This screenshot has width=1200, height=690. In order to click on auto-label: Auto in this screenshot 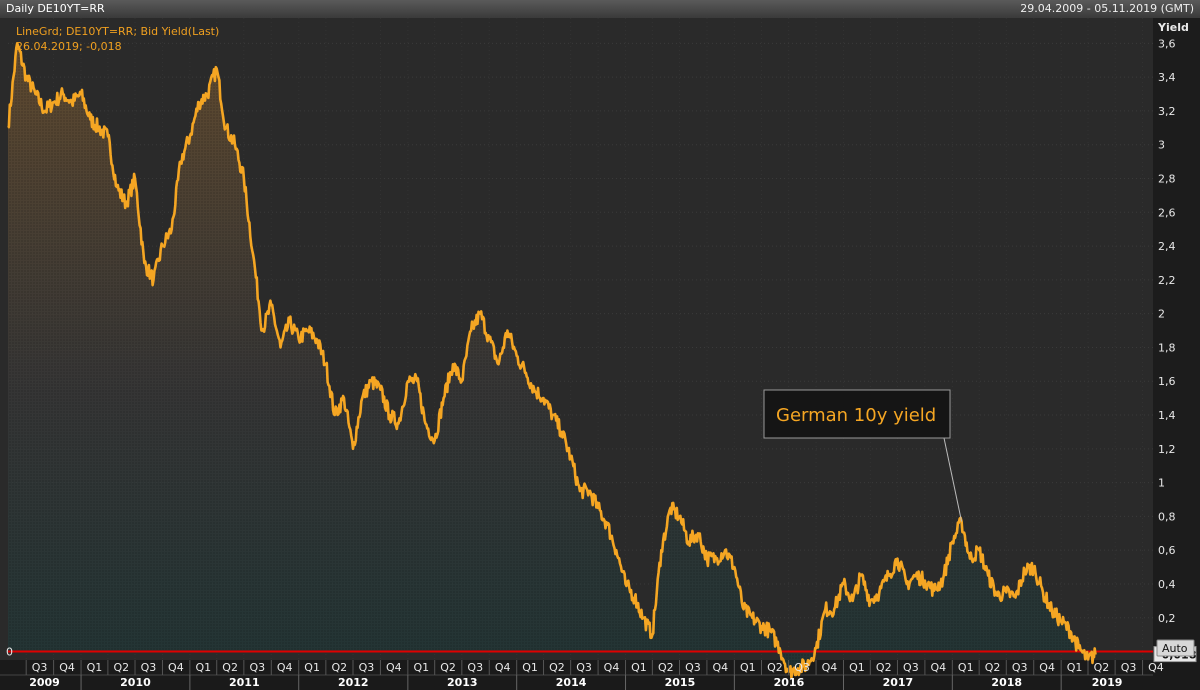, I will do `click(1175, 648)`.